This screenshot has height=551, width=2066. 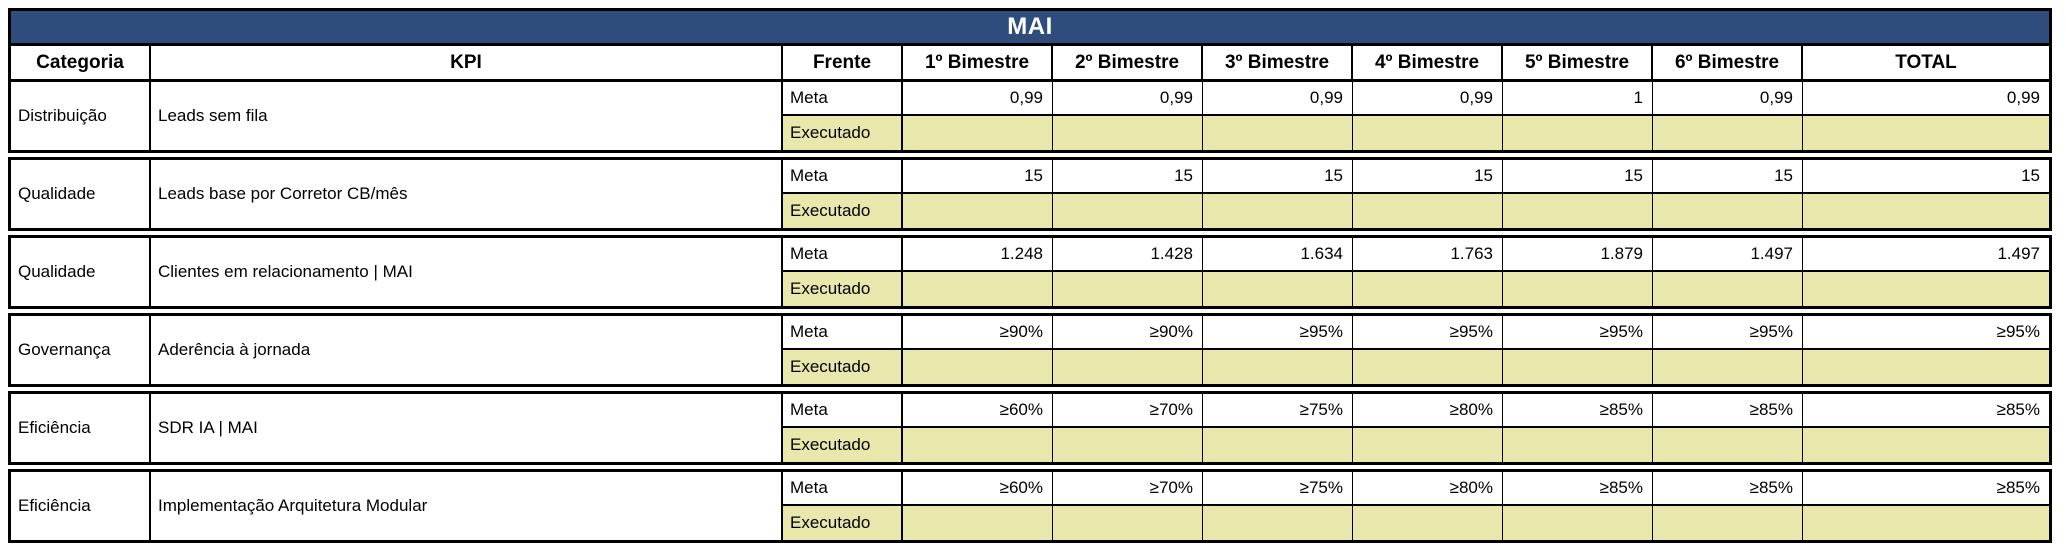 What do you see at coordinates (1728, 62) in the screenshot?
I see `column-header: 6º Bimestre` at bounding box center [1728, 62].